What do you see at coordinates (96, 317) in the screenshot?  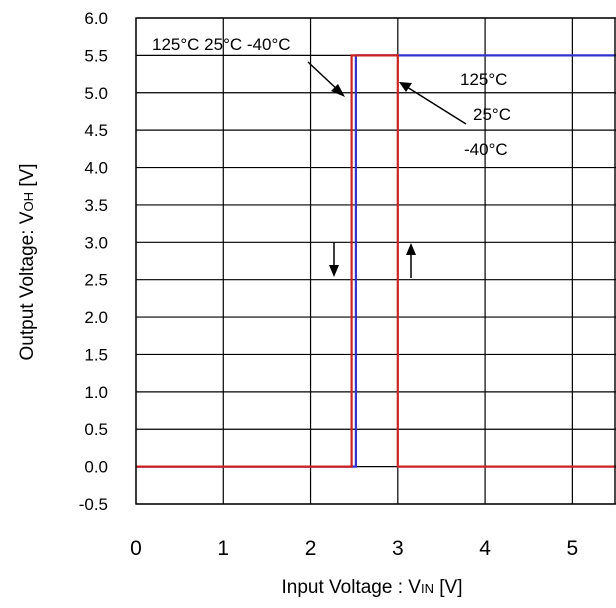 I see `y-tick-label: 2.0` at bounding box center [96, 317].